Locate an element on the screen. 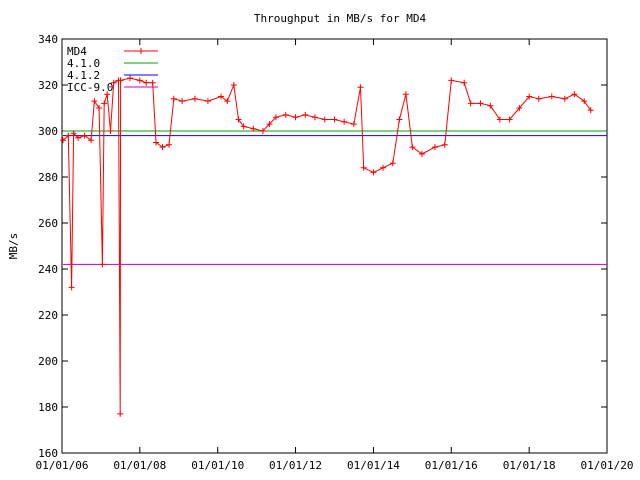 This screenshot has width=640, height=480. y-tick-label: 220 is located at coordinates (48, 315).